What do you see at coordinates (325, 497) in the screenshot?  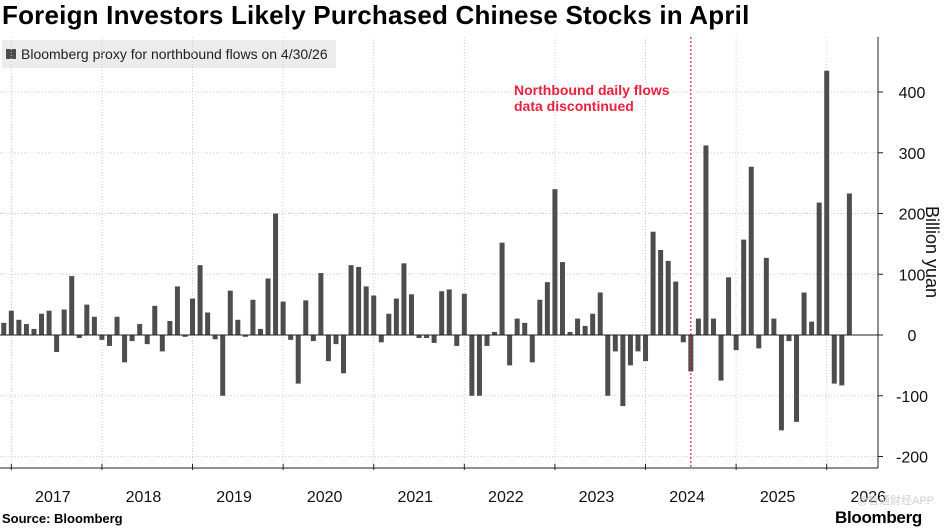 I see `x-tick-label-2020: 2020` at bounding box center [325, 497].